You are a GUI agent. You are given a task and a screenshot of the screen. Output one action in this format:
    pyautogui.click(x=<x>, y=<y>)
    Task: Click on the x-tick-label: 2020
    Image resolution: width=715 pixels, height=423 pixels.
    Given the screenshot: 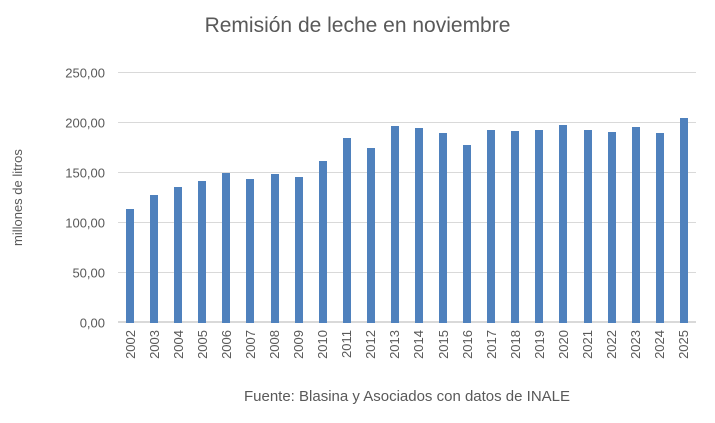 What is the action you would take?
    pyautogui.click(x=563, y=344)
    